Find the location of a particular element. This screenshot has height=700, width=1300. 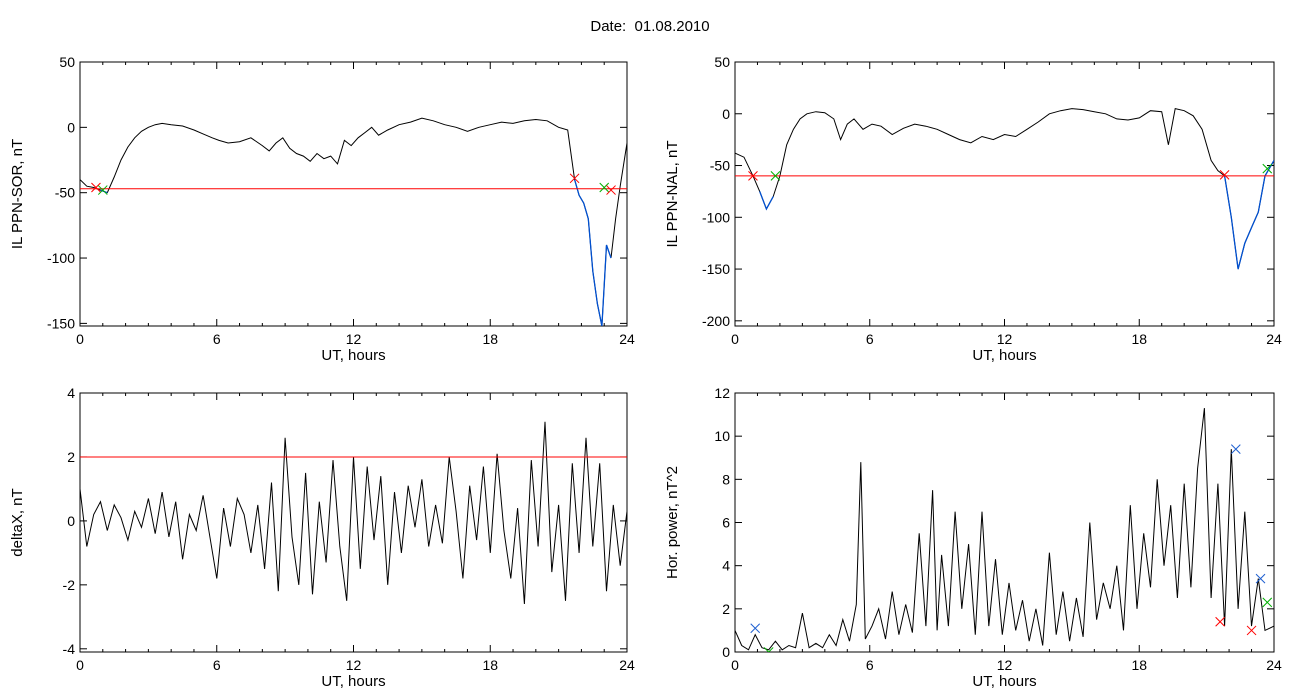

y-tick-label: 10 is located at coordinates (722, 436).